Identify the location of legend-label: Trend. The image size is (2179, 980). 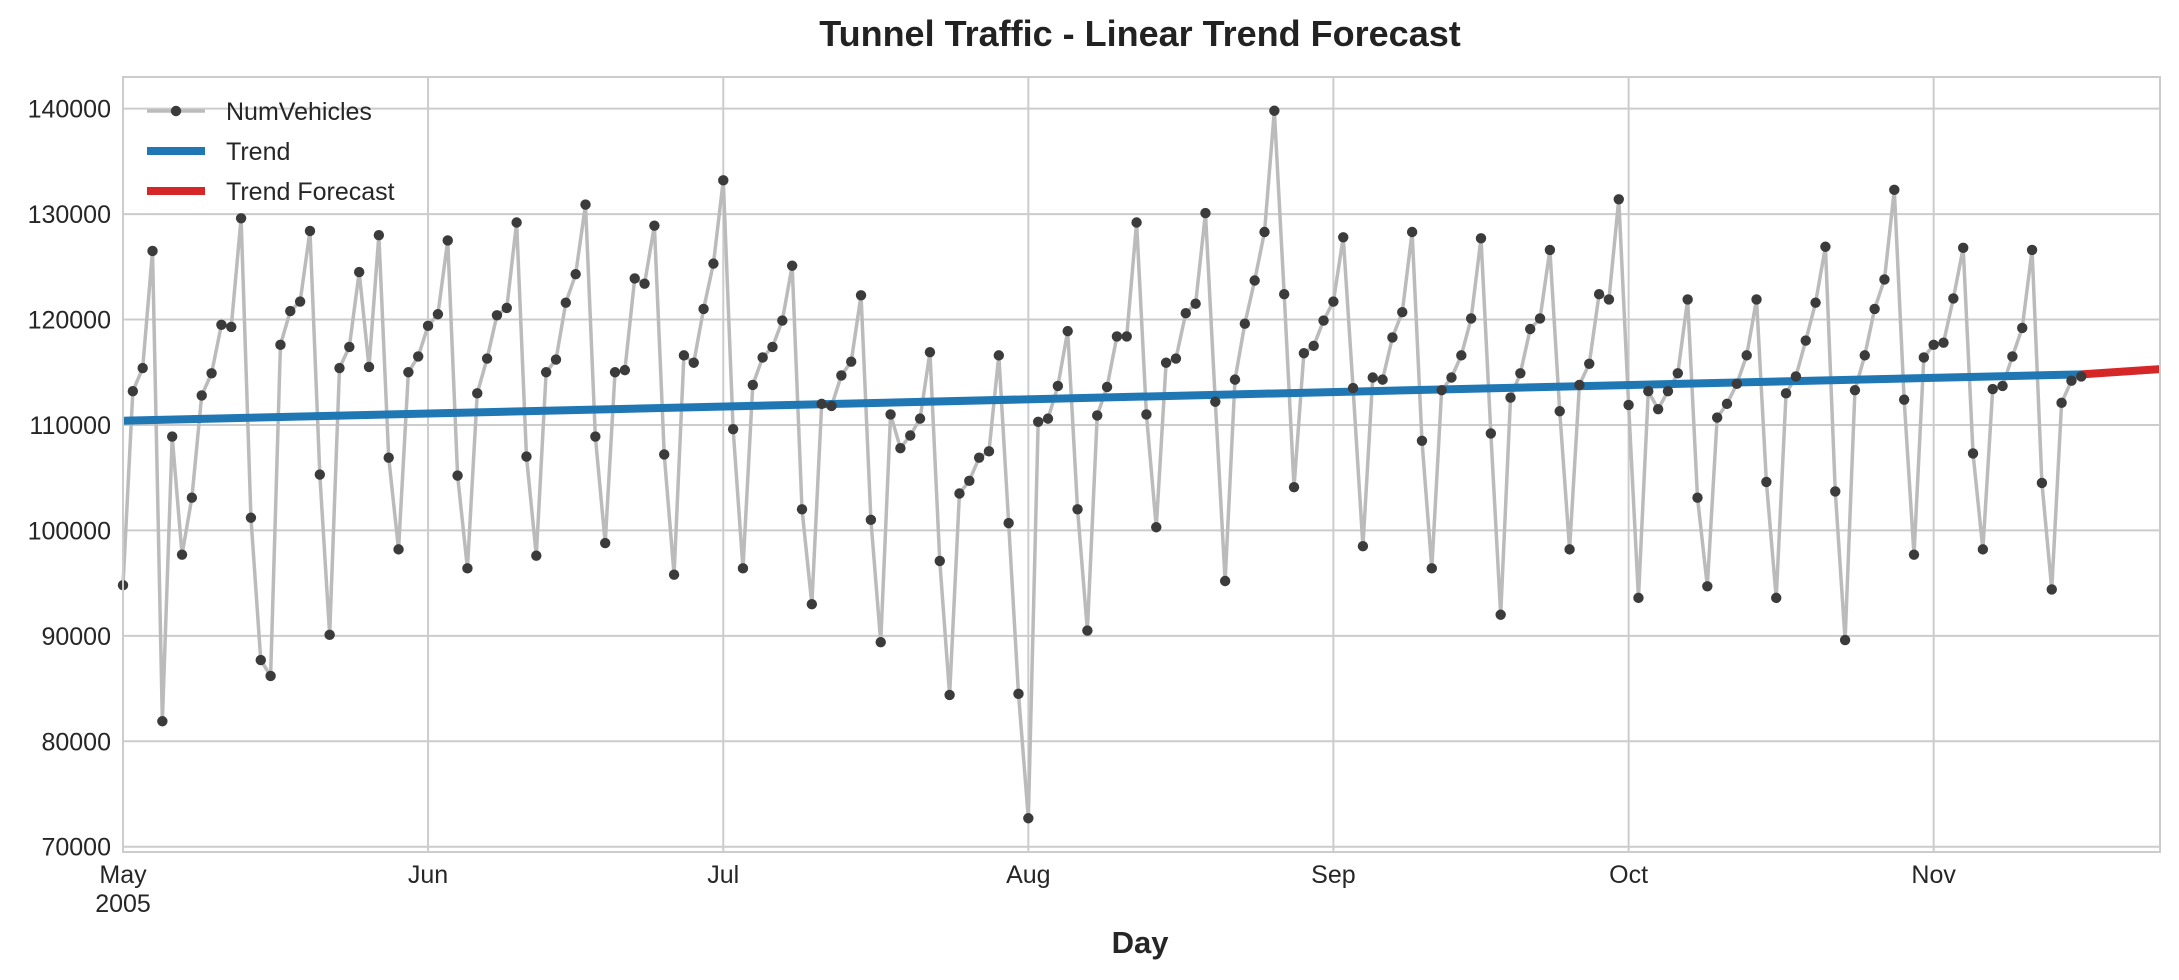
(258, 152).